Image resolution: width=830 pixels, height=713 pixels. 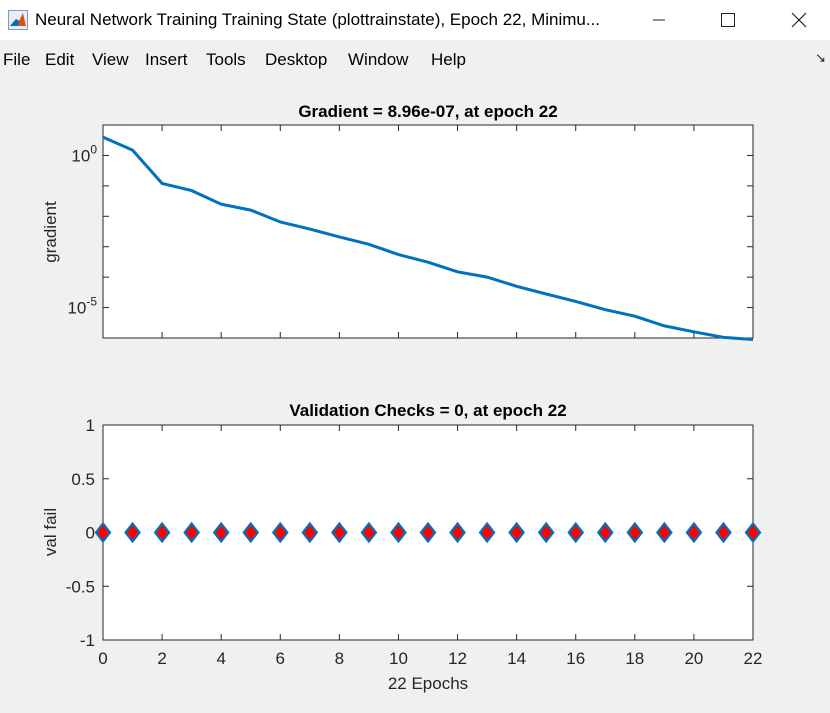 What do you see at coordinates (378, 59) in the screenshot?
I see `menu-window: Window` at bounding box center [378, 59].